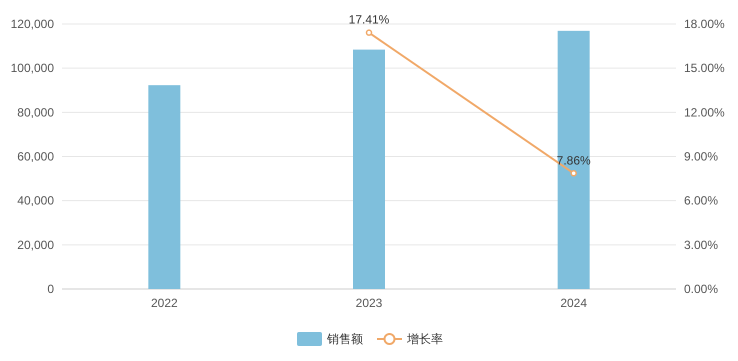  What do you see at coordinates (35, 112) in the screenshot?
I see `y-tick-label: 80,000` at bounding box center [35, 112].